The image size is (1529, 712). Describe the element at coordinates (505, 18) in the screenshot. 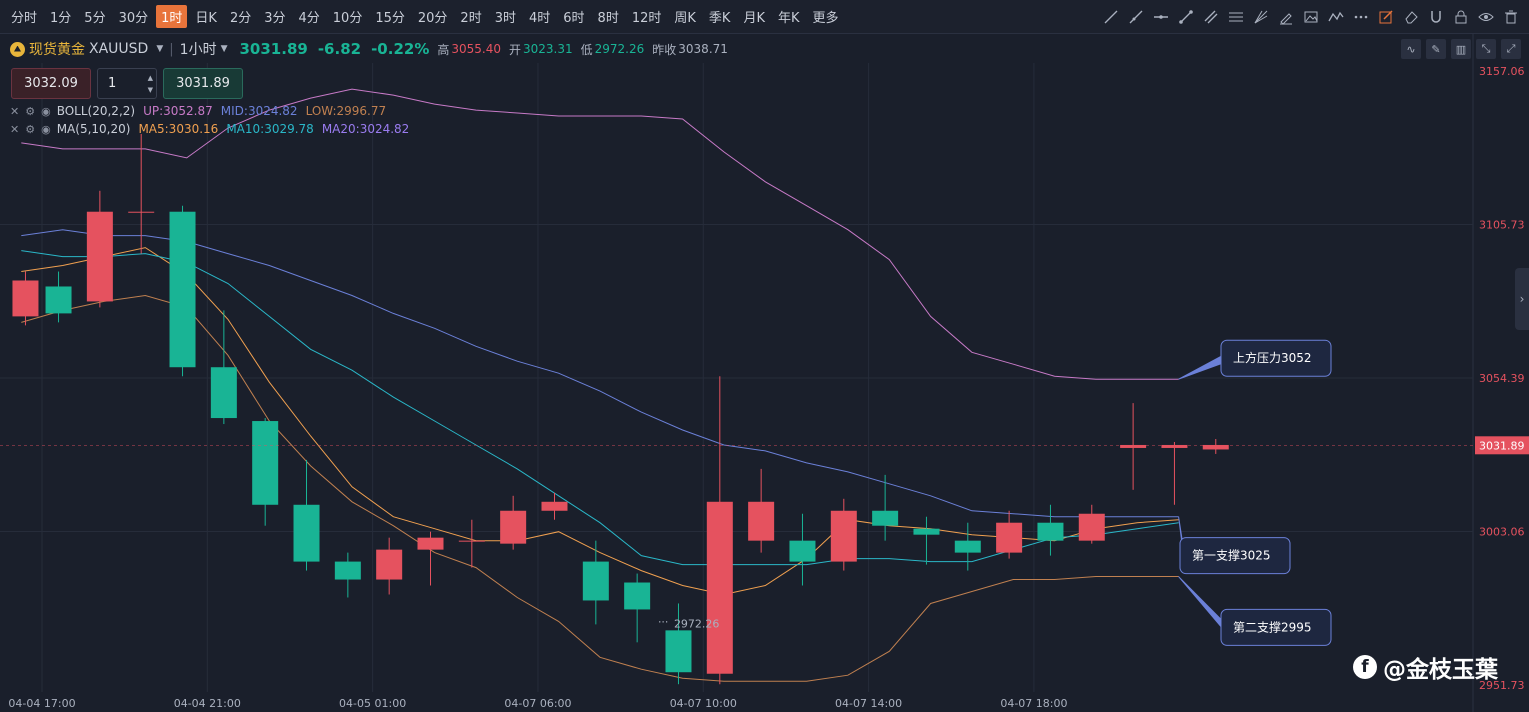

I see `period-tab: 3时` at that location.